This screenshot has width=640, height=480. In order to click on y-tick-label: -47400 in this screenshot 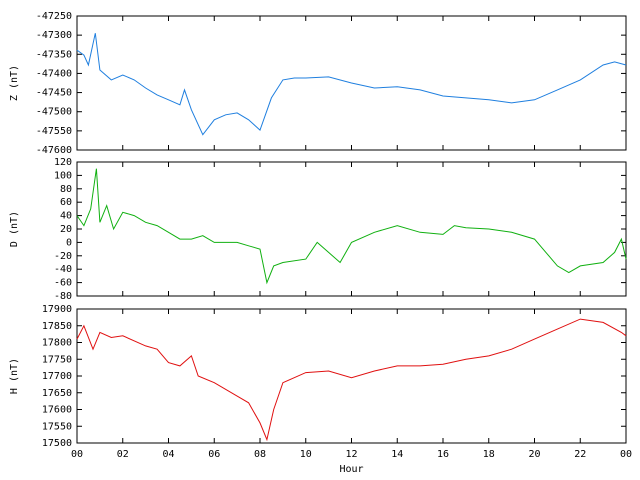, I will do `click(54, 73)`.